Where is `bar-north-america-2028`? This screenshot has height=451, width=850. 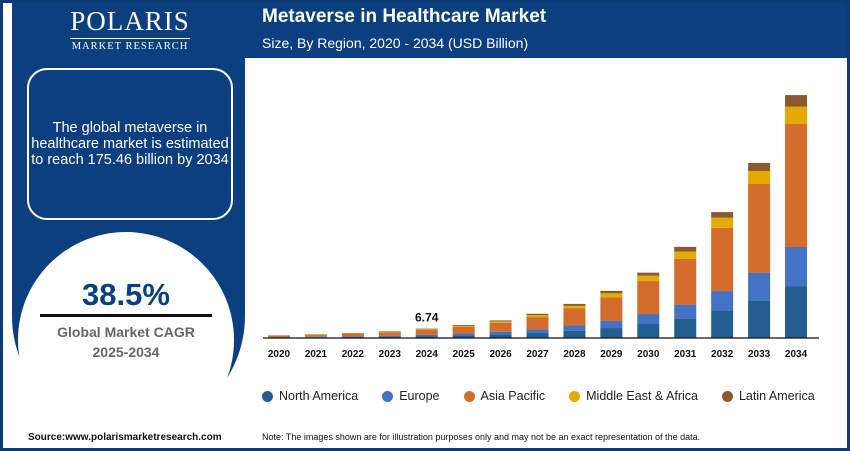
bar-north-america-2028 is located at coordinates (574, 334).